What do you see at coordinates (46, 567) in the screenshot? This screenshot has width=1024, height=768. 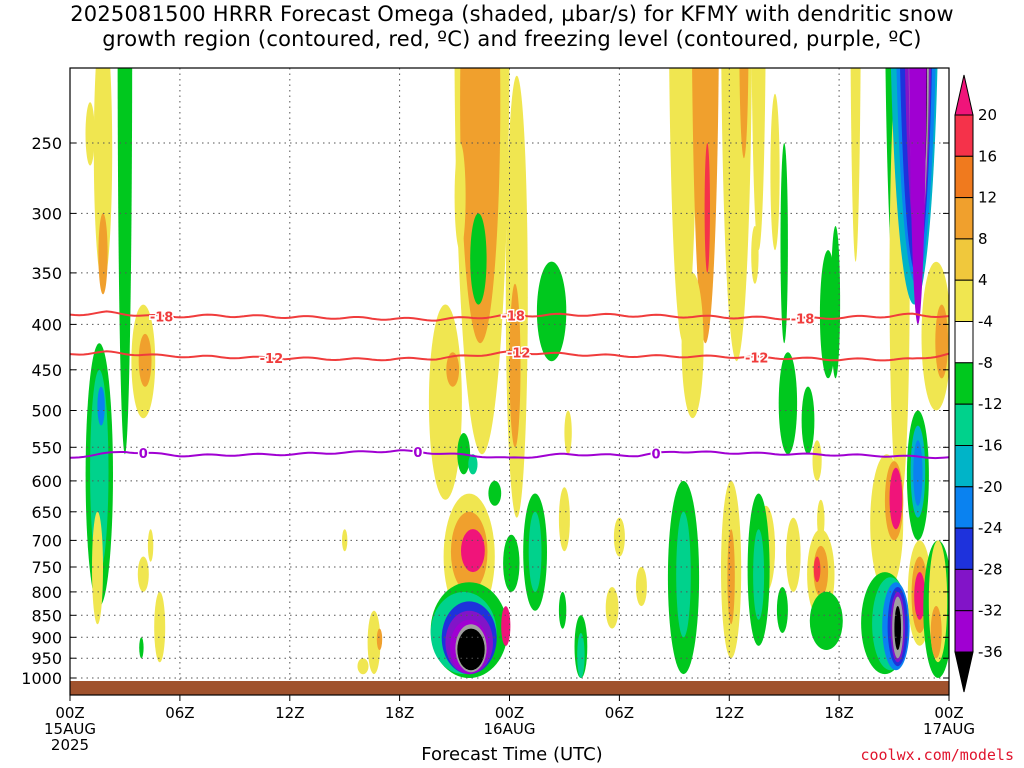 I see `y-tick-label: 750` at bounding box center [46, 567].